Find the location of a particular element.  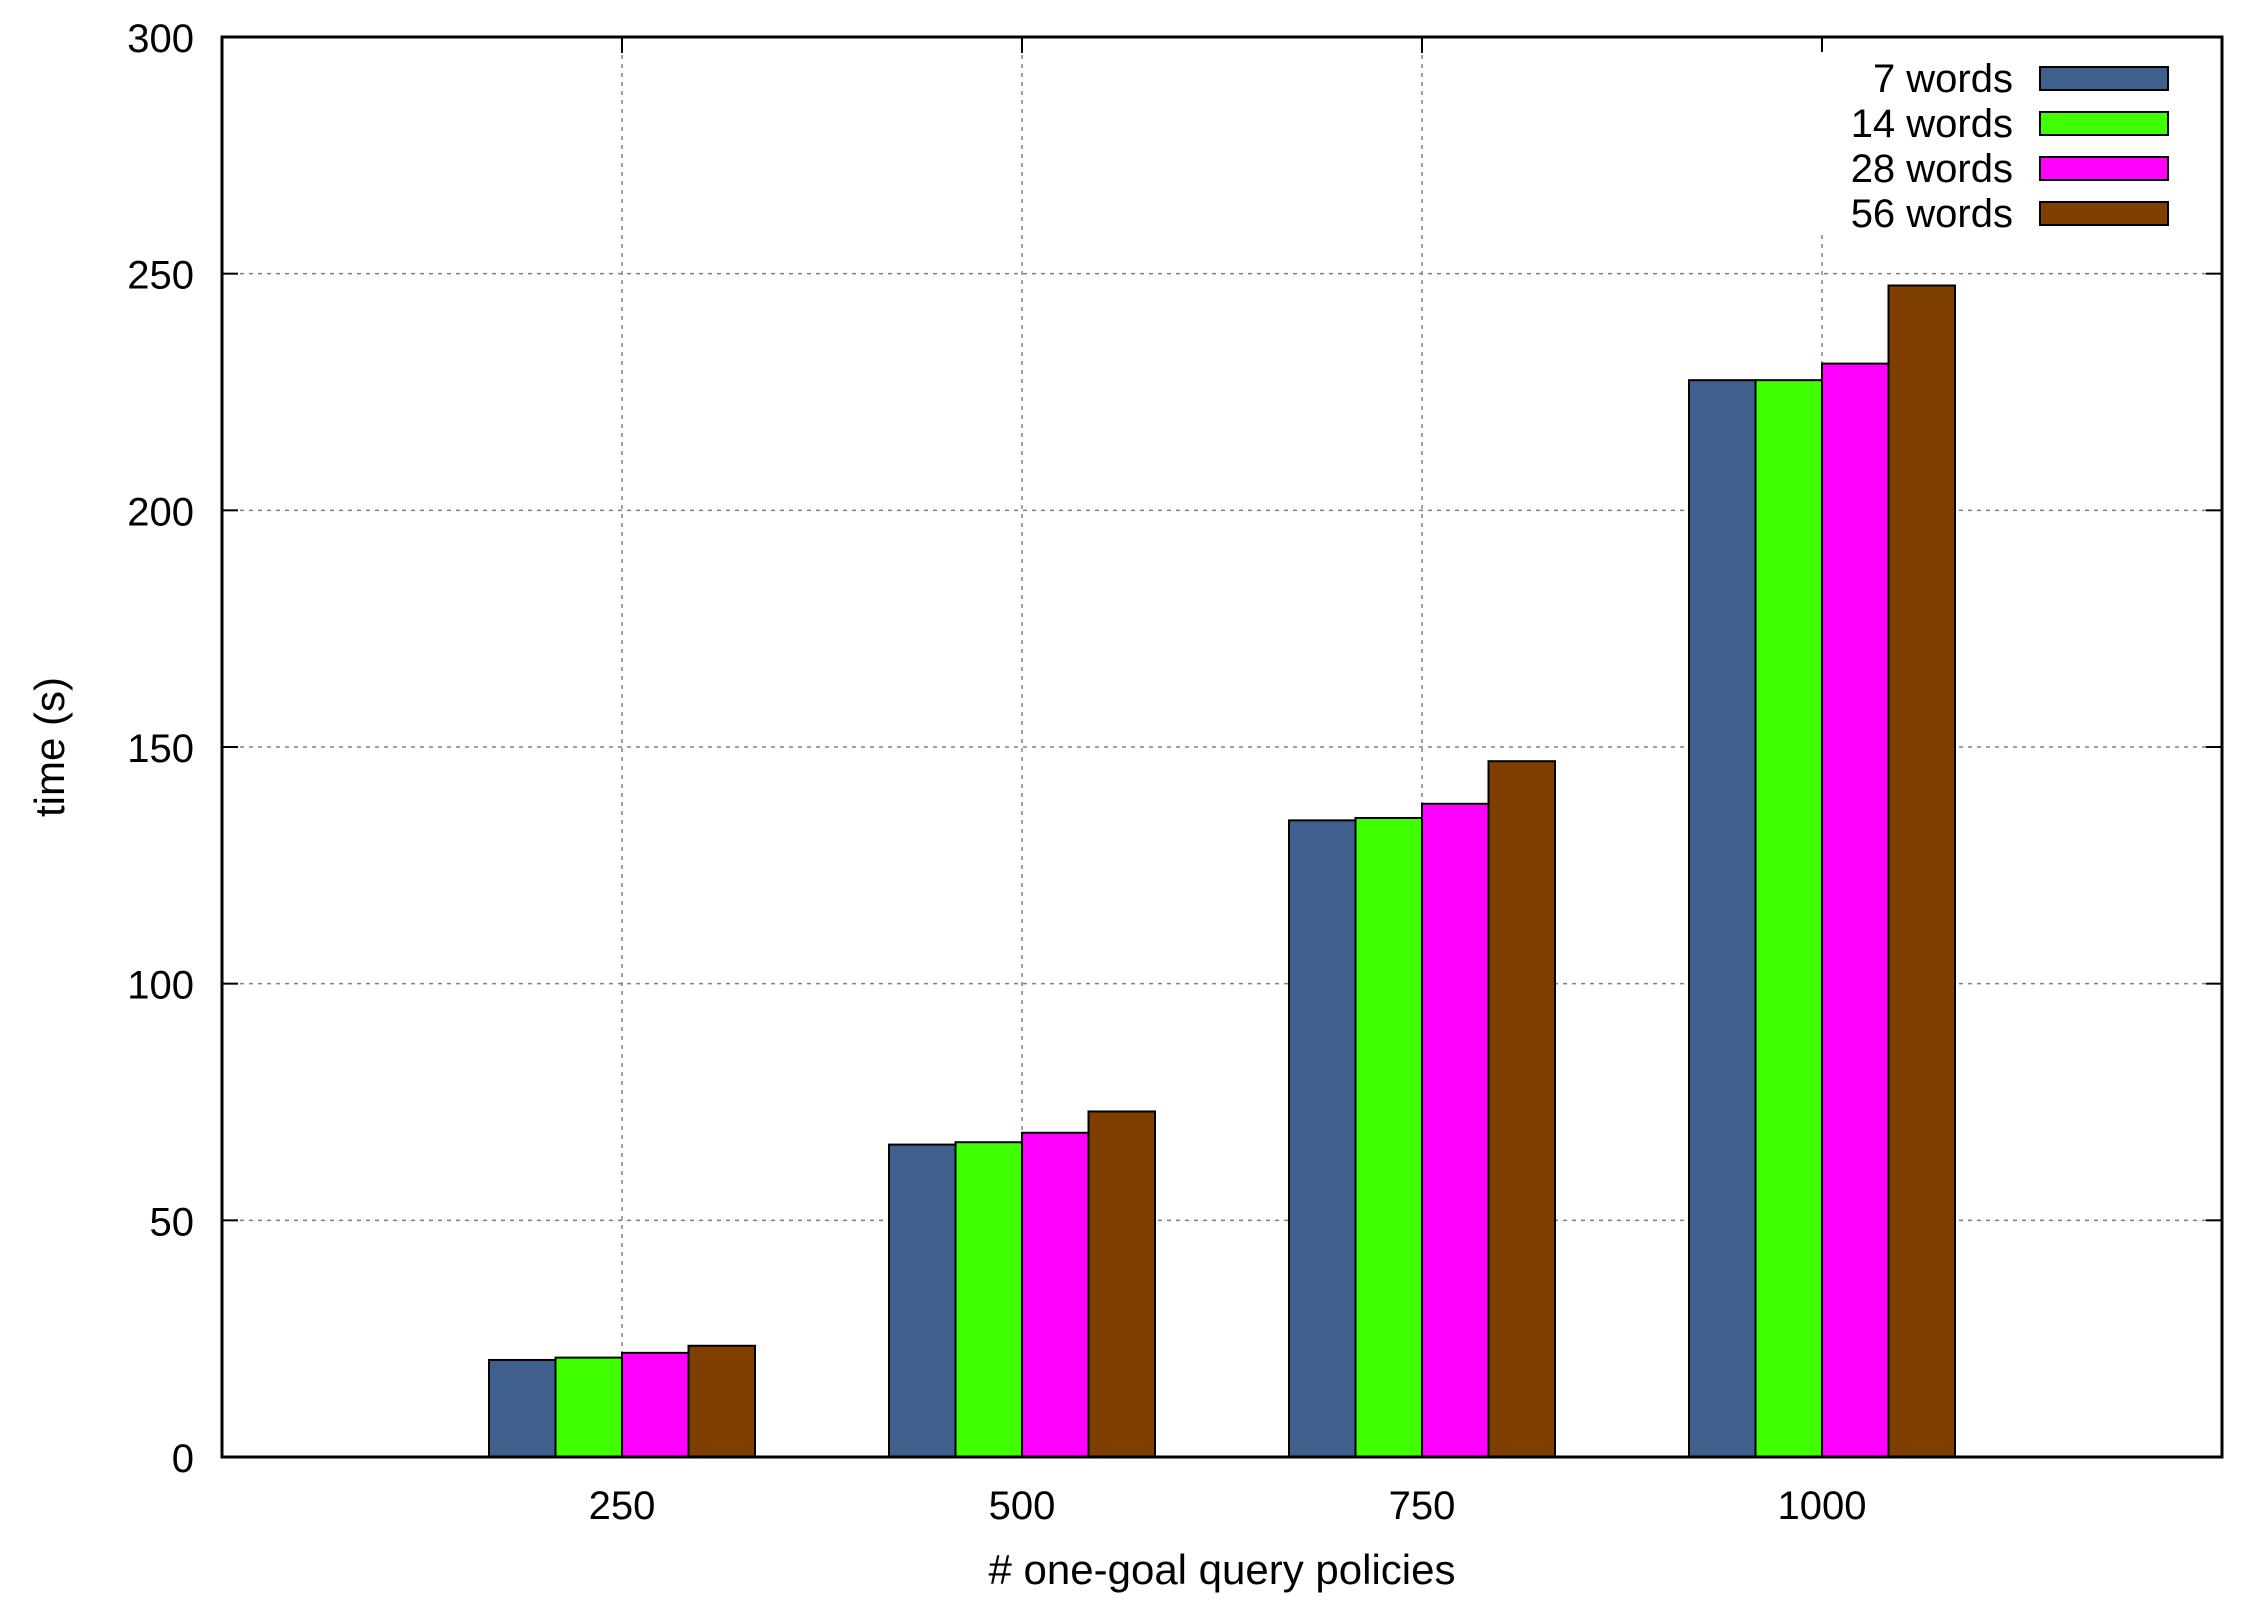

y-tick-label: 100 is located at coordinates (160, 986).